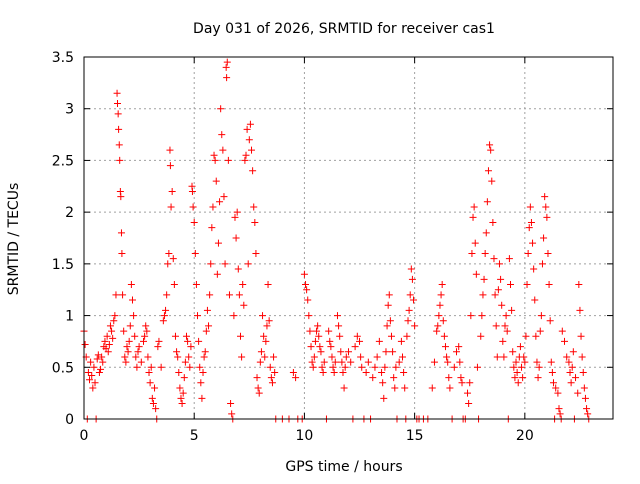 This screenshot has width=640, height=484. I want to click on x-tick-label: 0, so click(84, 436).